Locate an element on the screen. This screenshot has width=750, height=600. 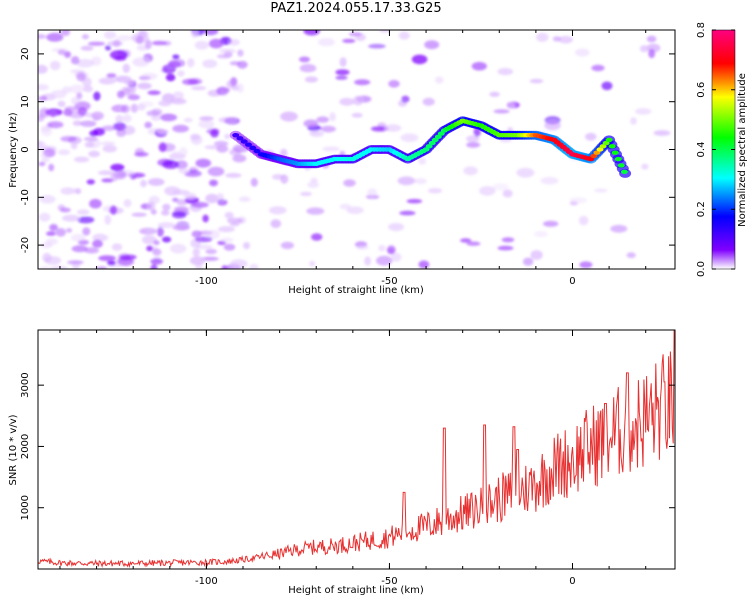
spectrogram-y-axis-label: Frequency (Hz) is located at coordinates (13, 150).